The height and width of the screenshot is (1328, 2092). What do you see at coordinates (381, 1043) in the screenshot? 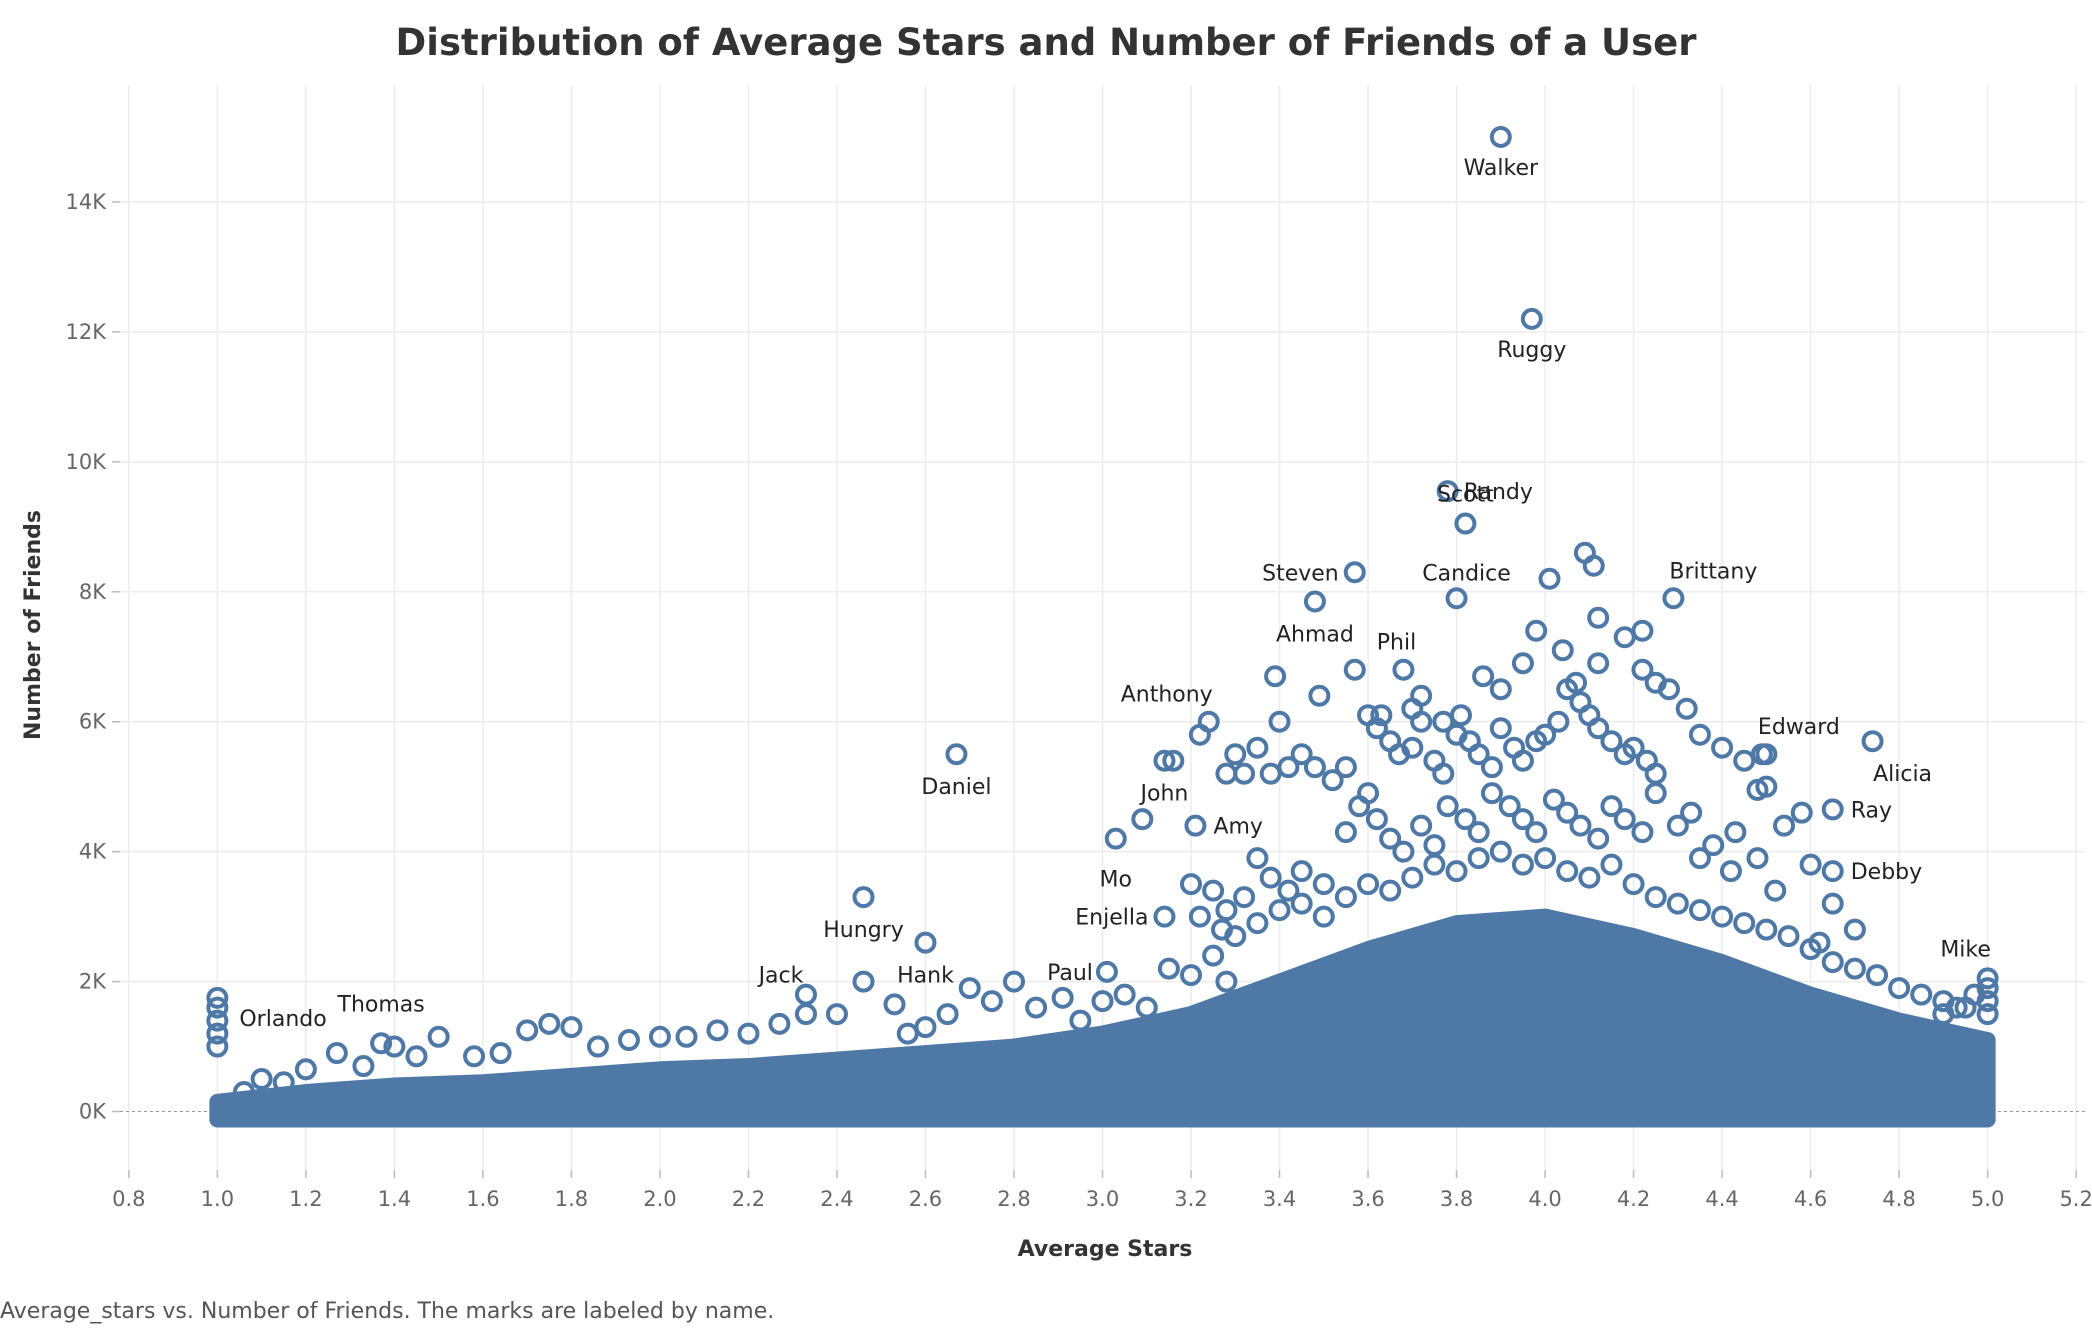
I see `labeled-point-thomas` at bounding box center [381, 1043].